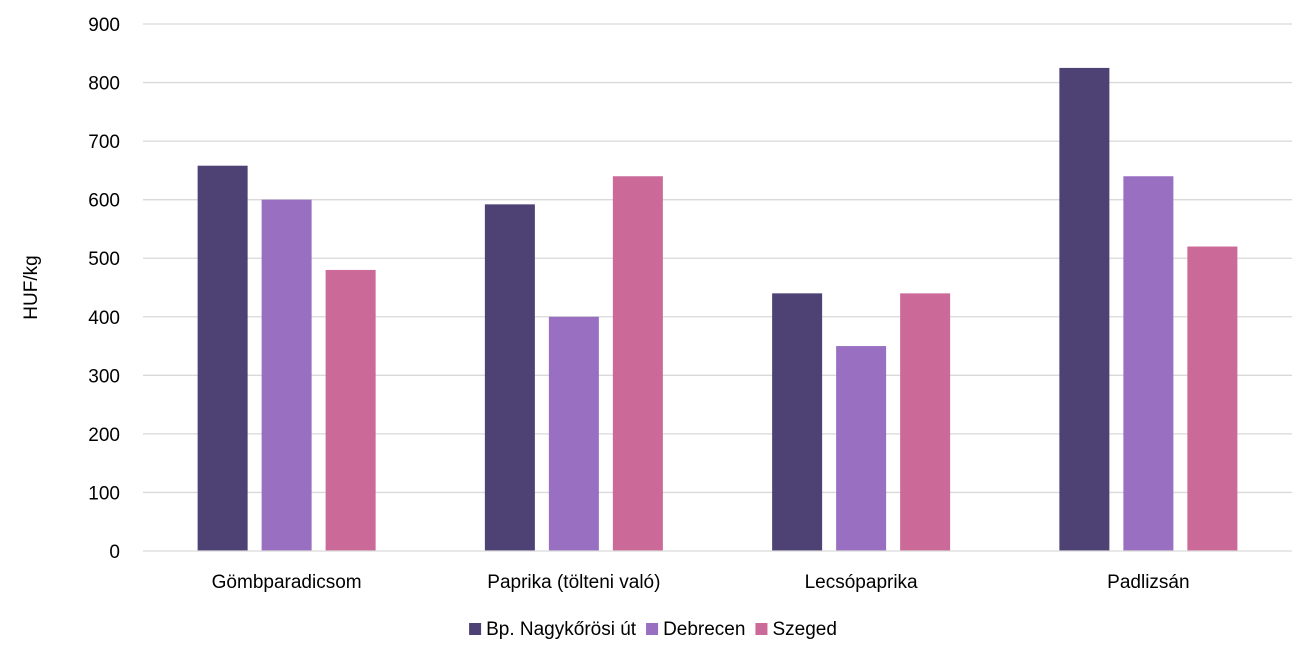  Describe the element at coordinates (104, 259) in the screenshot. I see `y-tick-label: 500` at that location.